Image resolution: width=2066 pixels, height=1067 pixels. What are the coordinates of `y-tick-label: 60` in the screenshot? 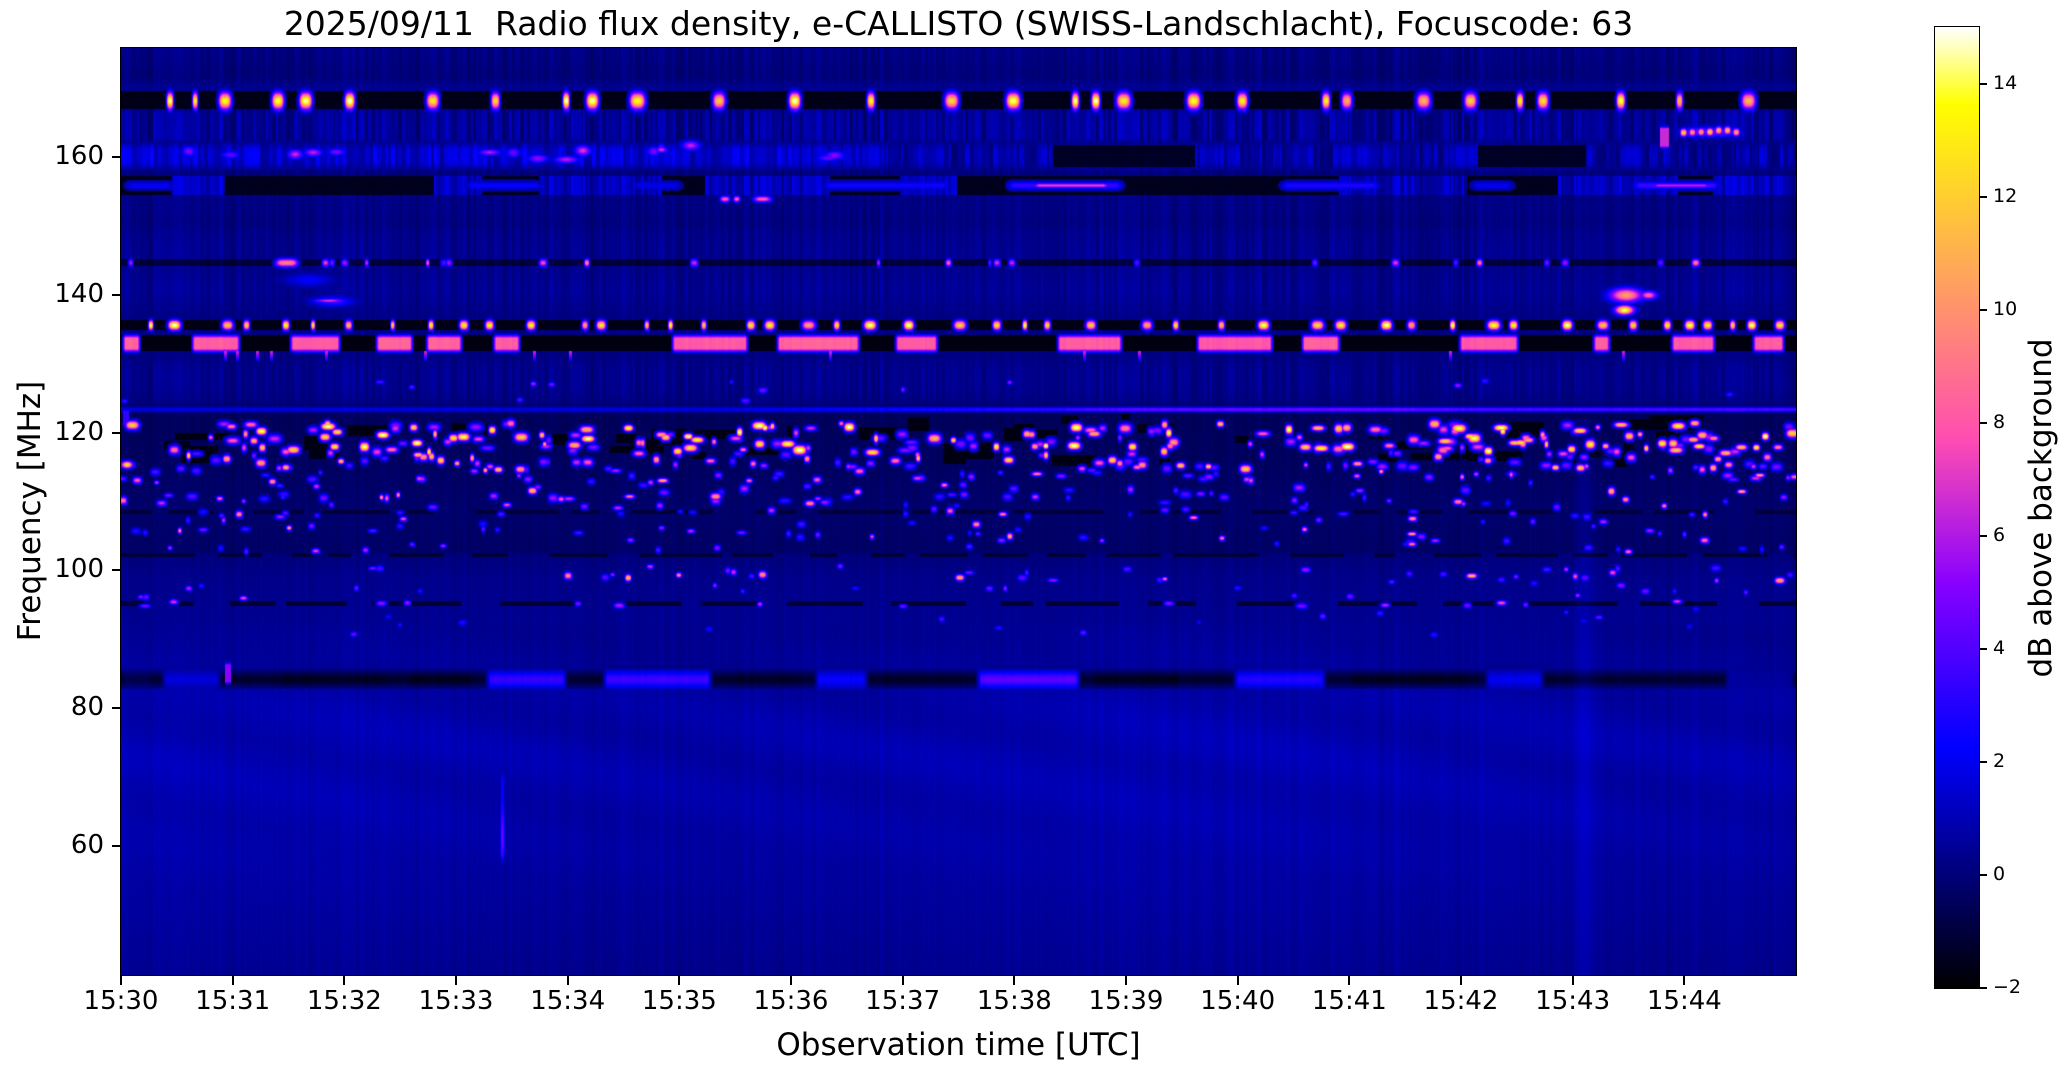 It's located at (87, 845).